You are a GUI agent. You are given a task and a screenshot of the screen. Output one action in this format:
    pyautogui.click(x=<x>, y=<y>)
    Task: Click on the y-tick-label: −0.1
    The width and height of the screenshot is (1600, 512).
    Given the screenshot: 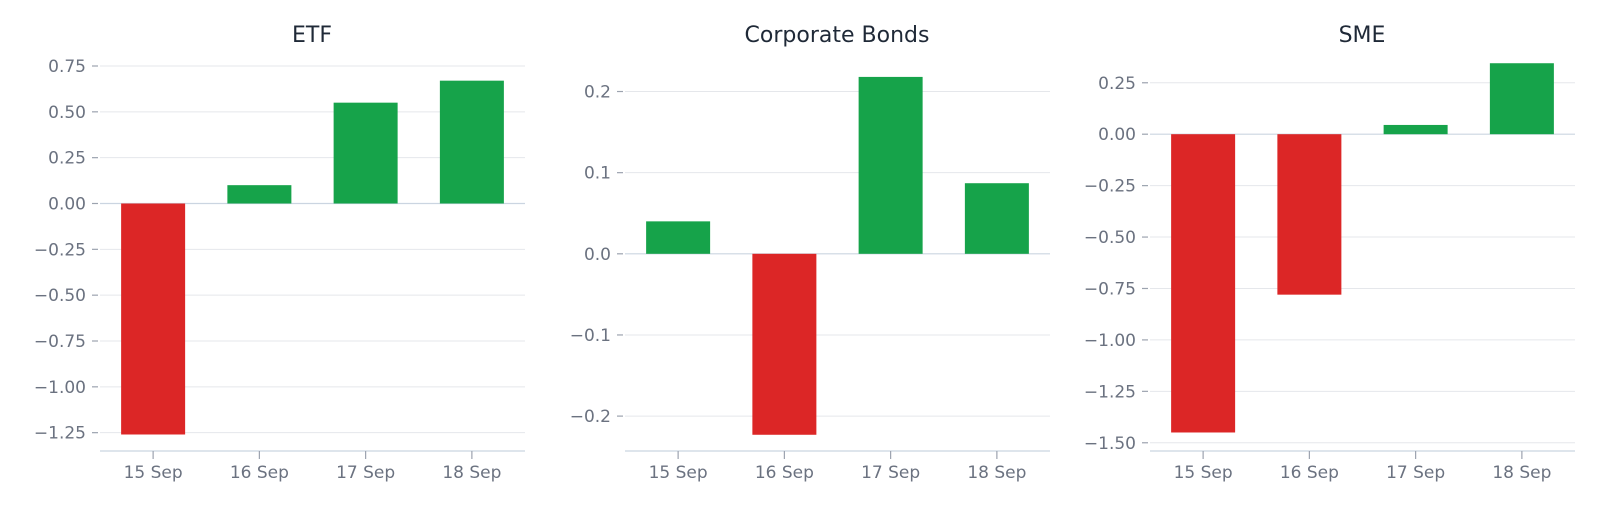 What is the action you would take?
    pyautogui.click(x=590, y=336)
    